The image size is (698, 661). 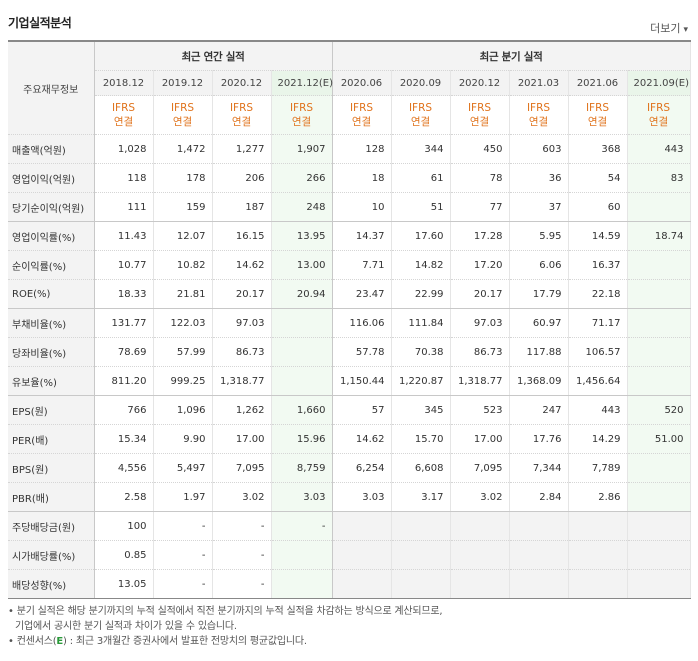 I want to click on table-cell: 6,608, so click(x=421, y=468).